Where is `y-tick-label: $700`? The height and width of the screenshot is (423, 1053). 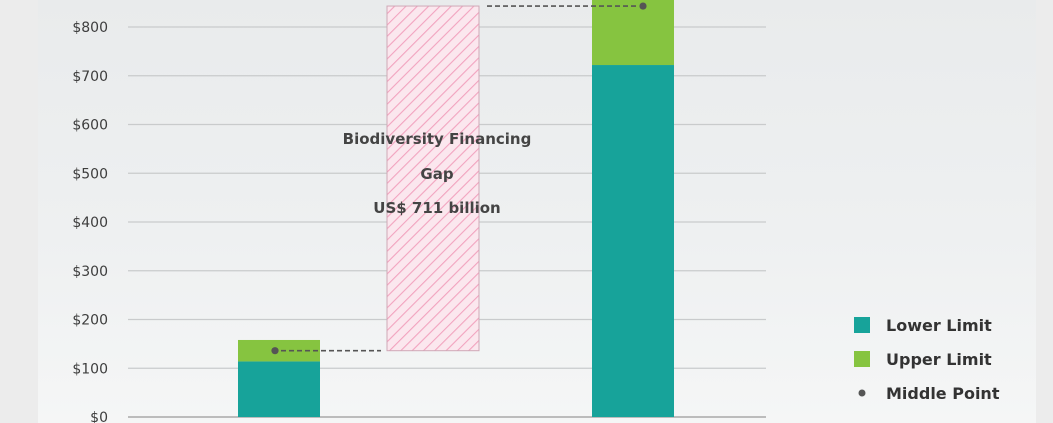 y-tick-label: $700 is located at coordinates (90, 77).